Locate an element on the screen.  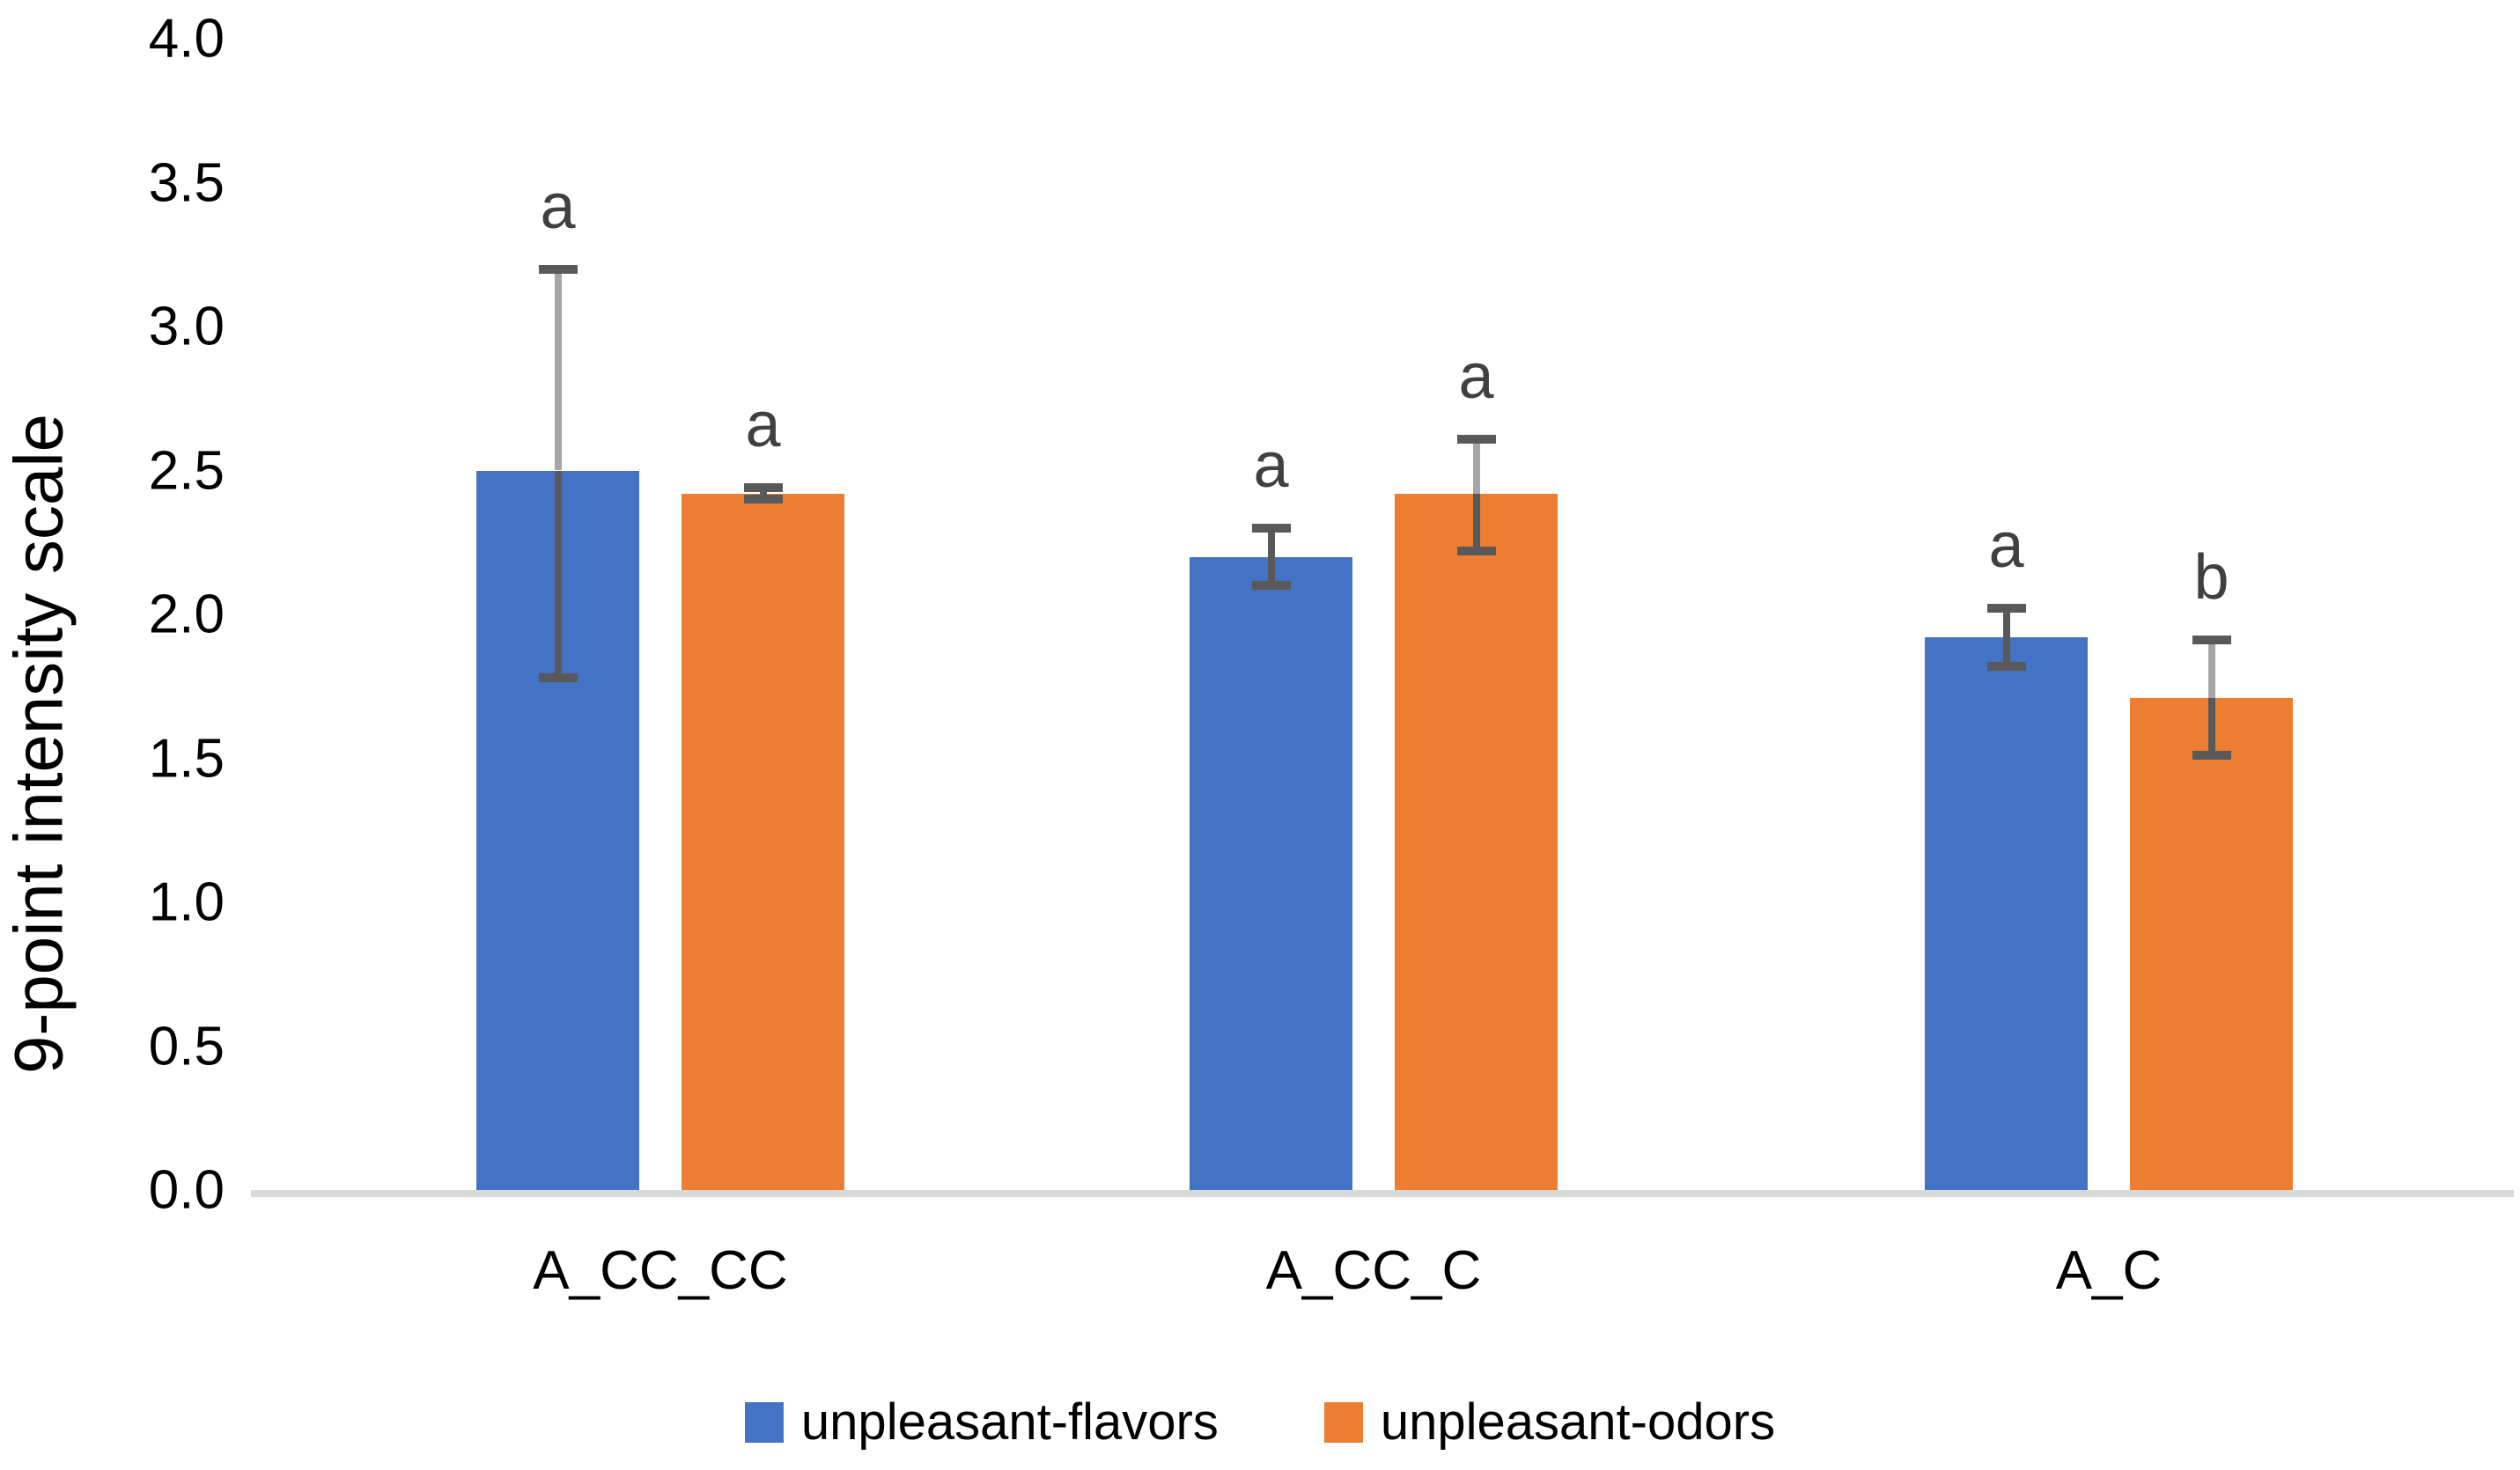
error-bar-cap-bottom-unpleasant-flavors-A_C is located at coordinates (2006, 666).